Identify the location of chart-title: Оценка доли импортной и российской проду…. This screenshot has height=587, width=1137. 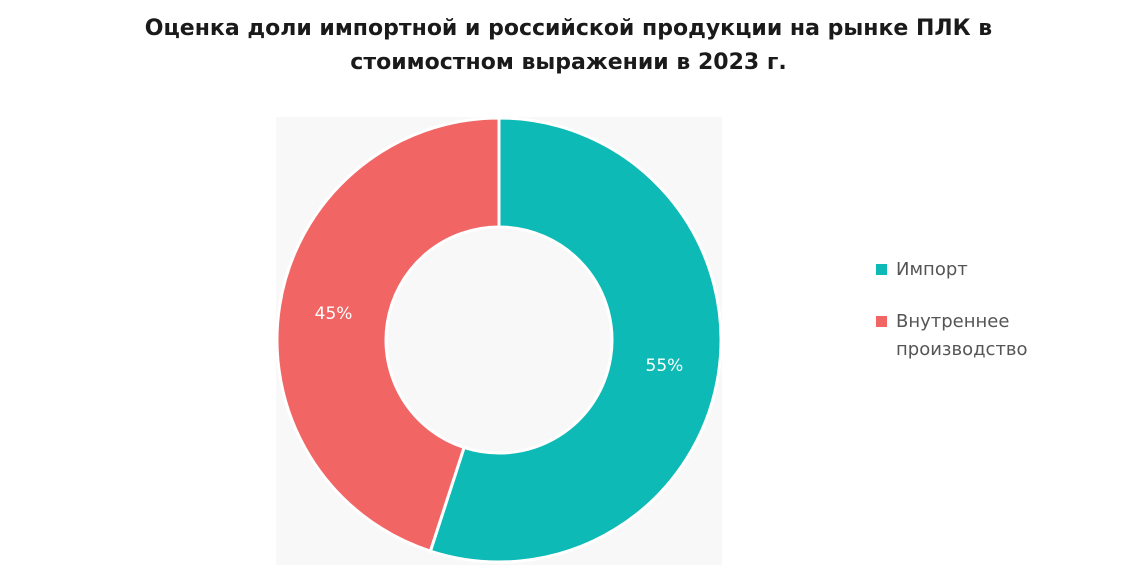
(568, 46).